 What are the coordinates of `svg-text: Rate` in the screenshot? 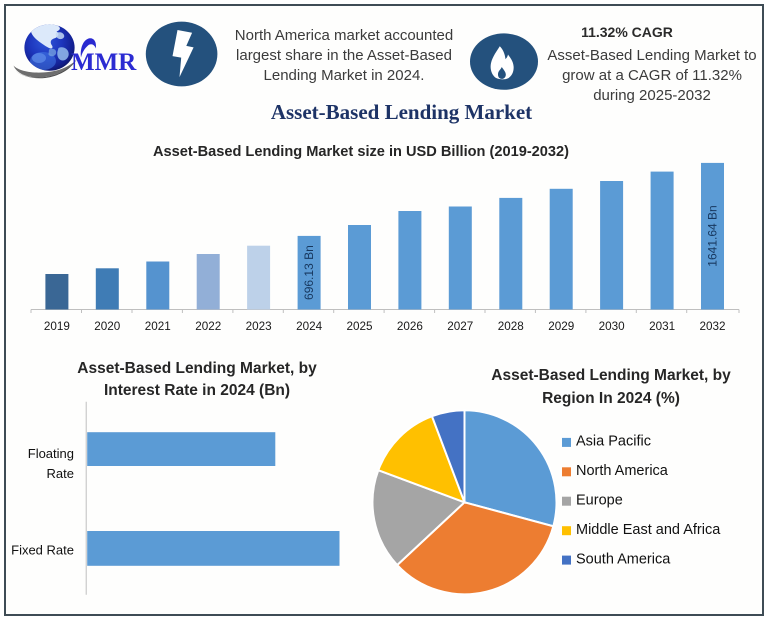 It's located at (60, 473).